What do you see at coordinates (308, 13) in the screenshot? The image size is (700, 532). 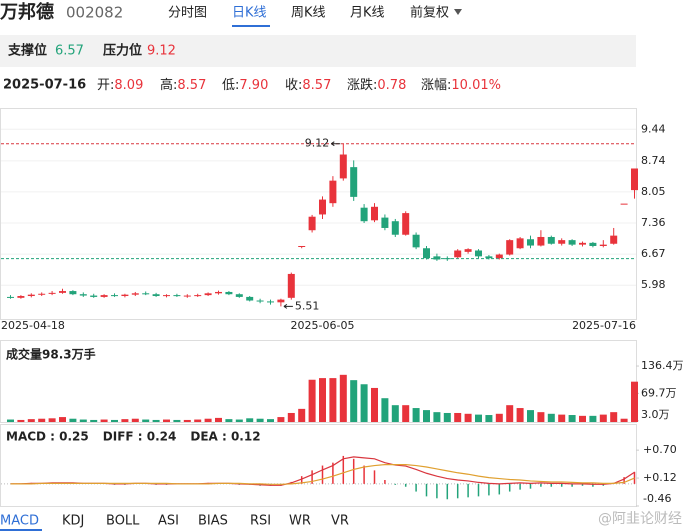 I see `tab: 周K线` at bounding box center [308, 13].